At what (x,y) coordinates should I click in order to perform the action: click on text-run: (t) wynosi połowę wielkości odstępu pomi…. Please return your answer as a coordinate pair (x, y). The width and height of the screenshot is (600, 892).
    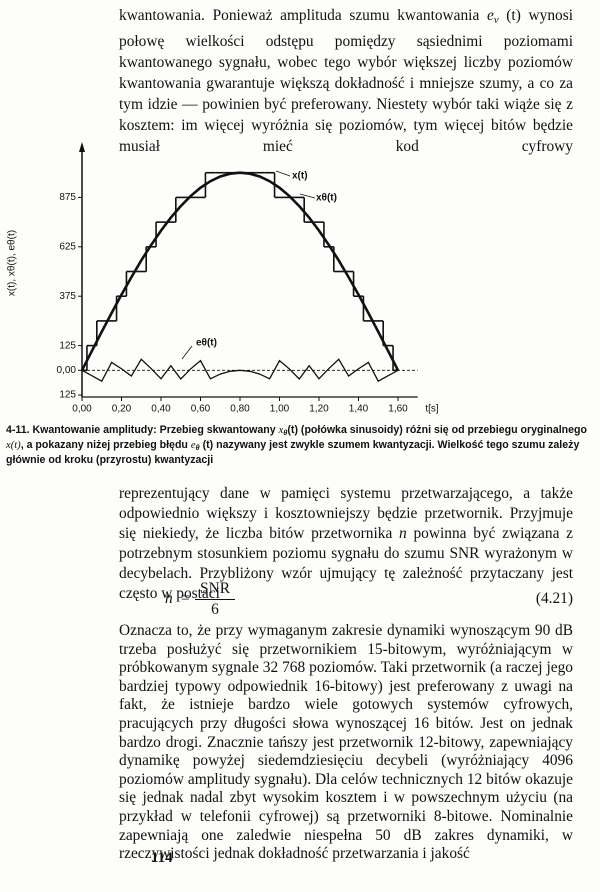
    Looking at the image, I should click on (346, 81).